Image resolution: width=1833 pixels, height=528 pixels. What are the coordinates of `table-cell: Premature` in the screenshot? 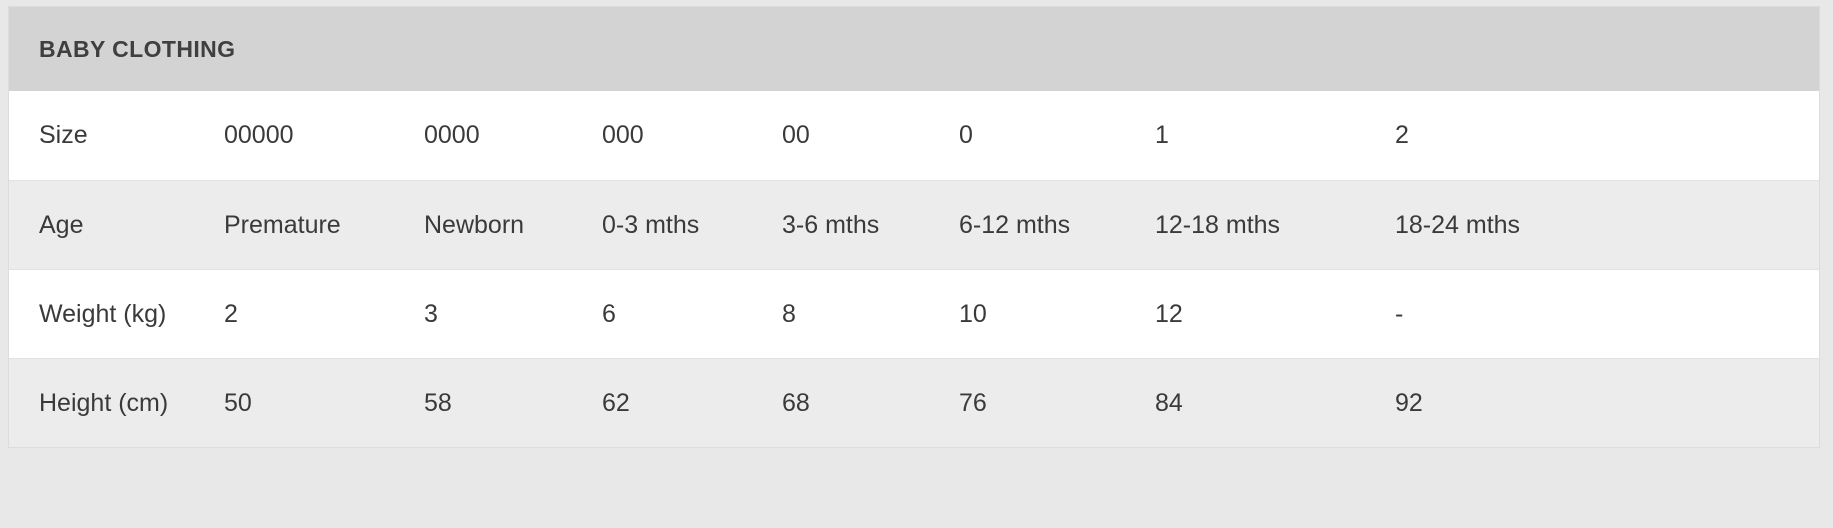 It's located at (282, 224).